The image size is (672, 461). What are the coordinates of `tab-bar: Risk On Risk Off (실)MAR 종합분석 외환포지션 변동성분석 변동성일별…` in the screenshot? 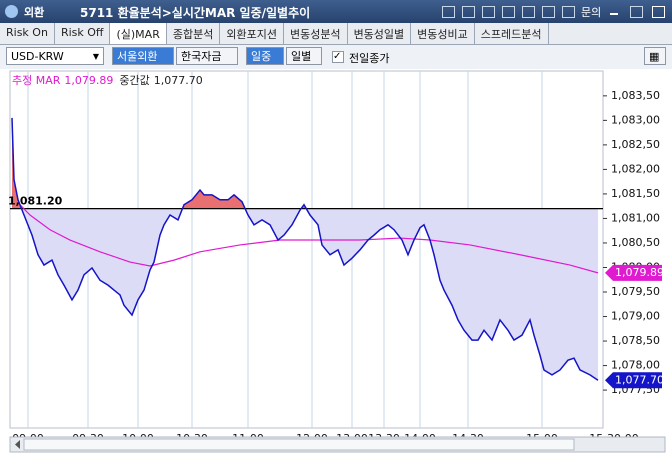 It's located at (336, 34).